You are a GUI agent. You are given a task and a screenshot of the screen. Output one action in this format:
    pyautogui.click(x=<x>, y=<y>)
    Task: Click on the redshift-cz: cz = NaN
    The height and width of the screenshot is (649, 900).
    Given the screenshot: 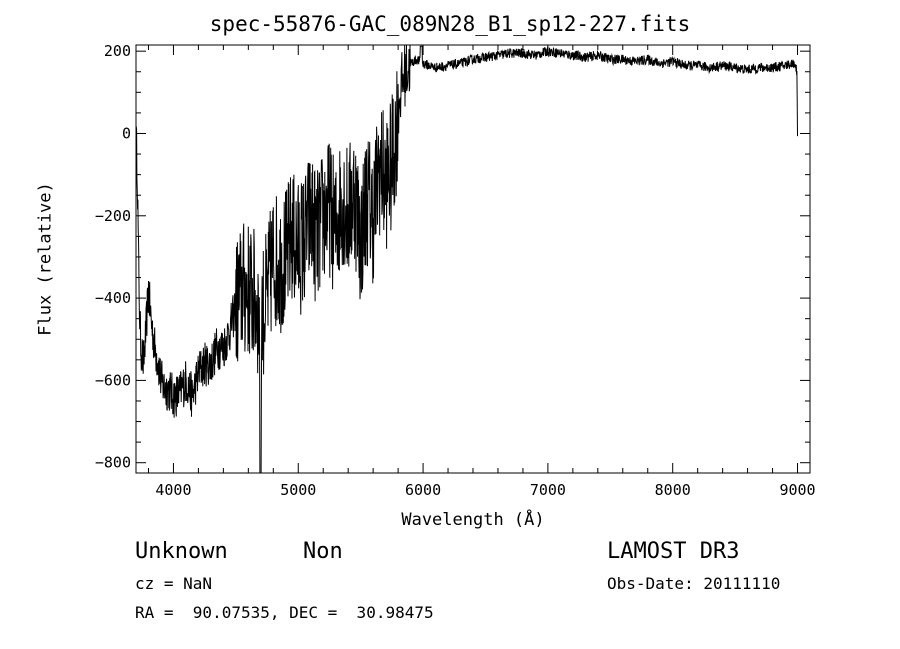 What is the action you would take?
    pyautogui.click(x=174, y=583)
    